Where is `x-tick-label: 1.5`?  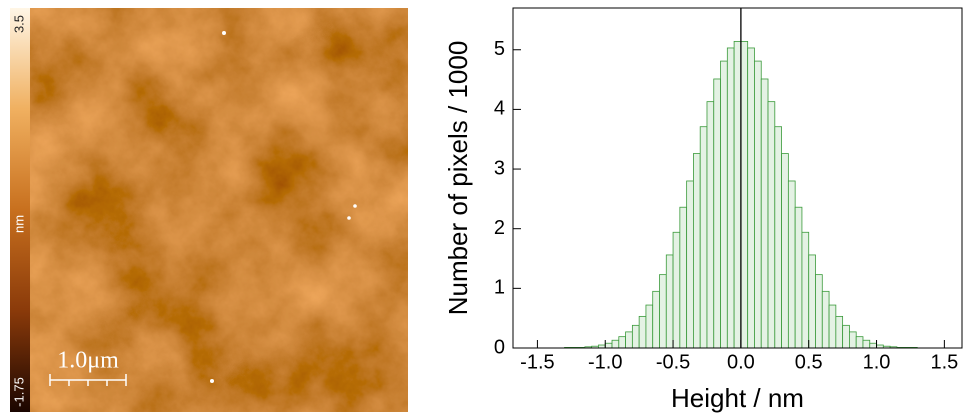
x-tick-label: 1.5 is located at coordinates (944, 362).